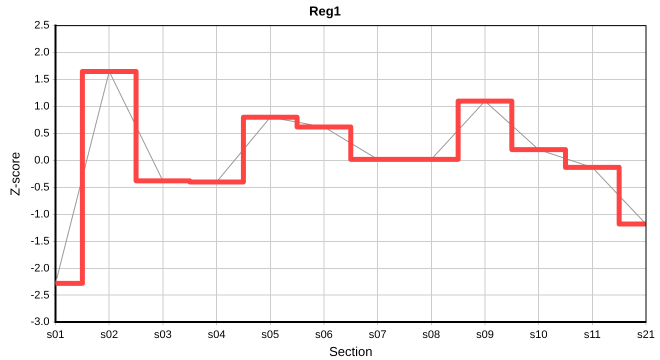 The width and height of the screenshot is (660, 360). I want to click on y-tick-label: 0.5, so click(42, 133).